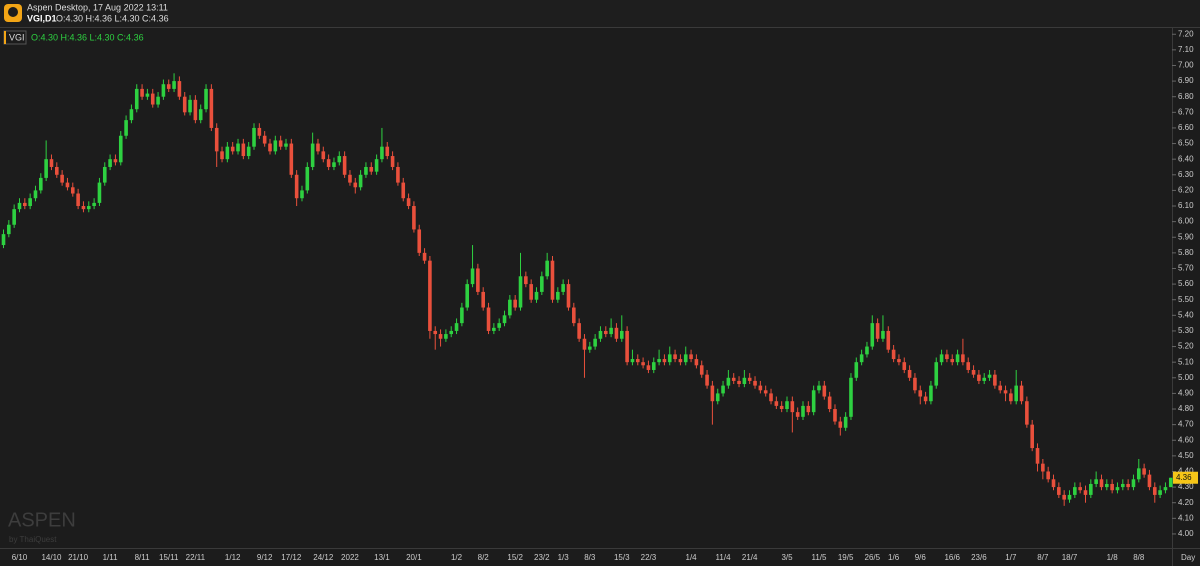 Image resolution: width=1200 pixels, height=566 pixels. What do you see at coordinates (291, 557) in the screenshot?
I see `x-tick-label: 17/12` at bounding box center [291, 557].